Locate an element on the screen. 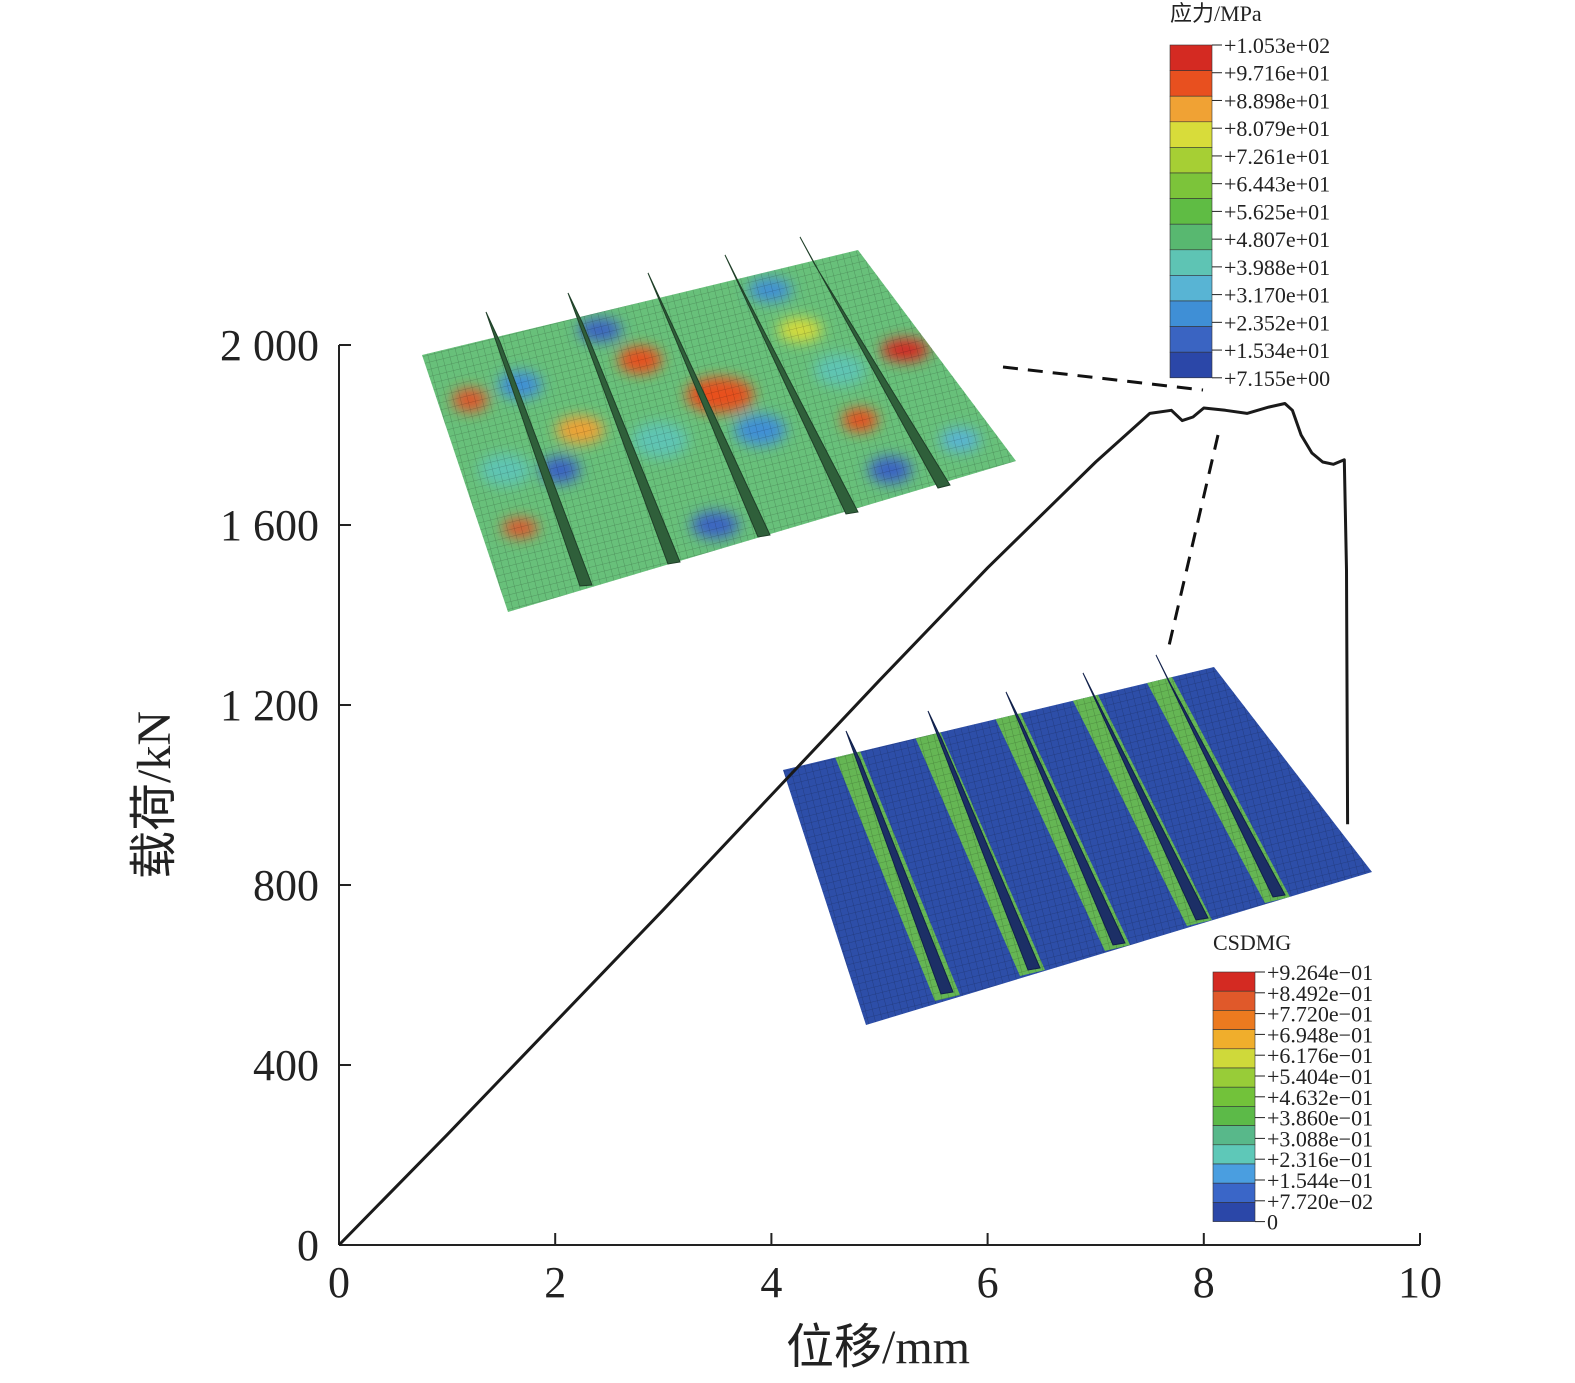  legend-label: +7.261e+01 is located at coordinates (1277, 156).